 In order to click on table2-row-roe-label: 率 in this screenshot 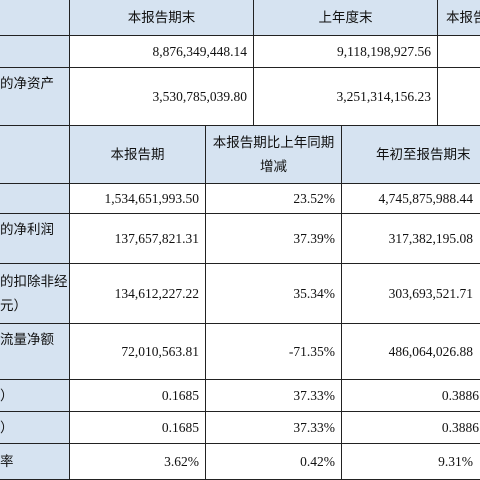, I will do `click(35, 462)`.